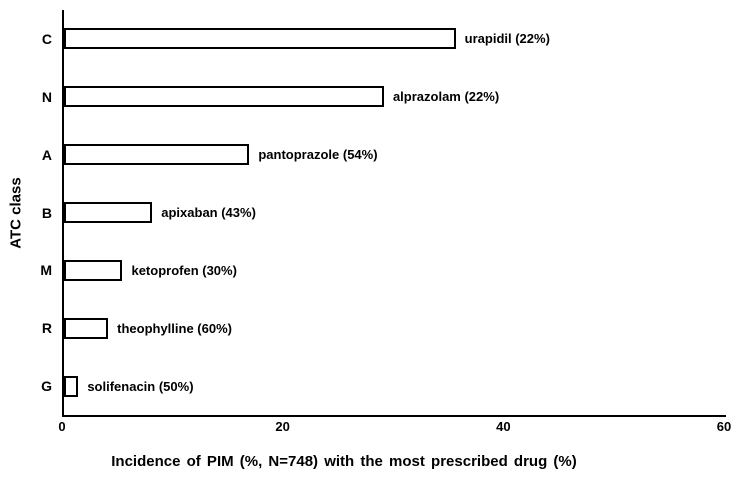  What do you see at coordinates (503, 426) in the screenshot?
I see `x-tick-label: 40` at bounding box center [503, 426].